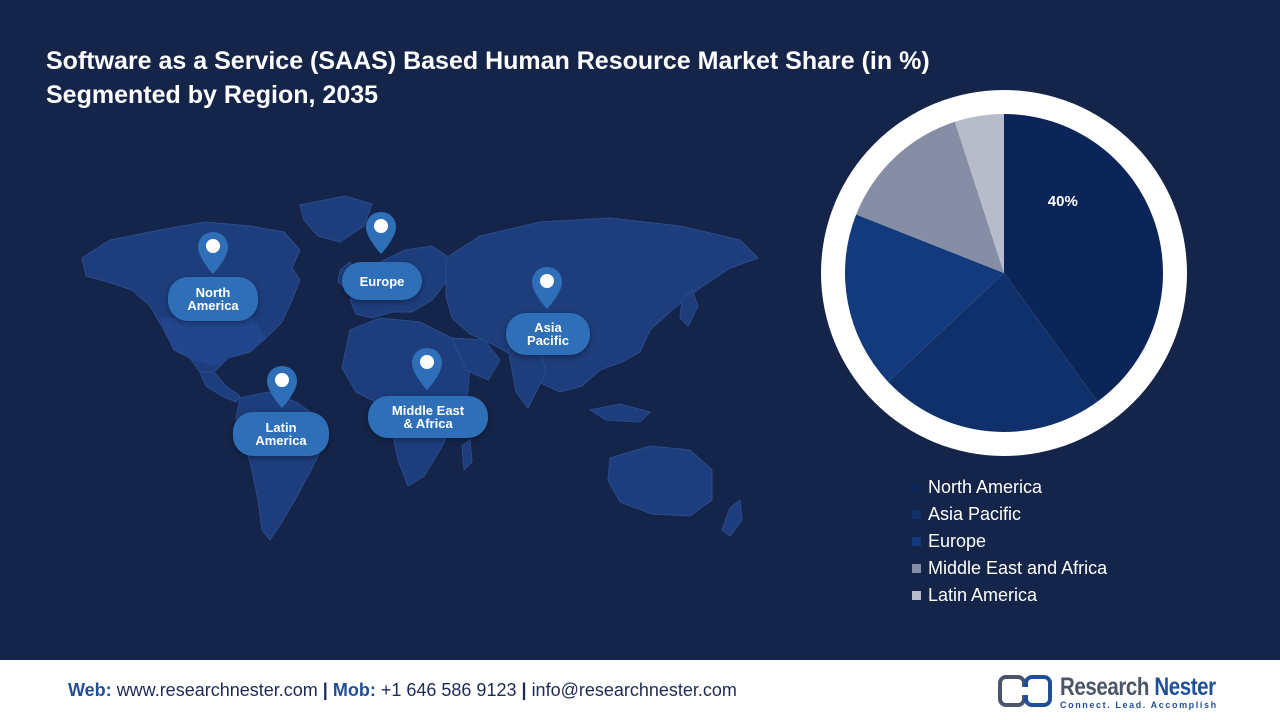 The width and height of the screenshot is (1280, 720). What do you see at coordinates (382, 281) in the screenshot?
I see `region-label-europe: Europe` at bounding box center [382, 281].